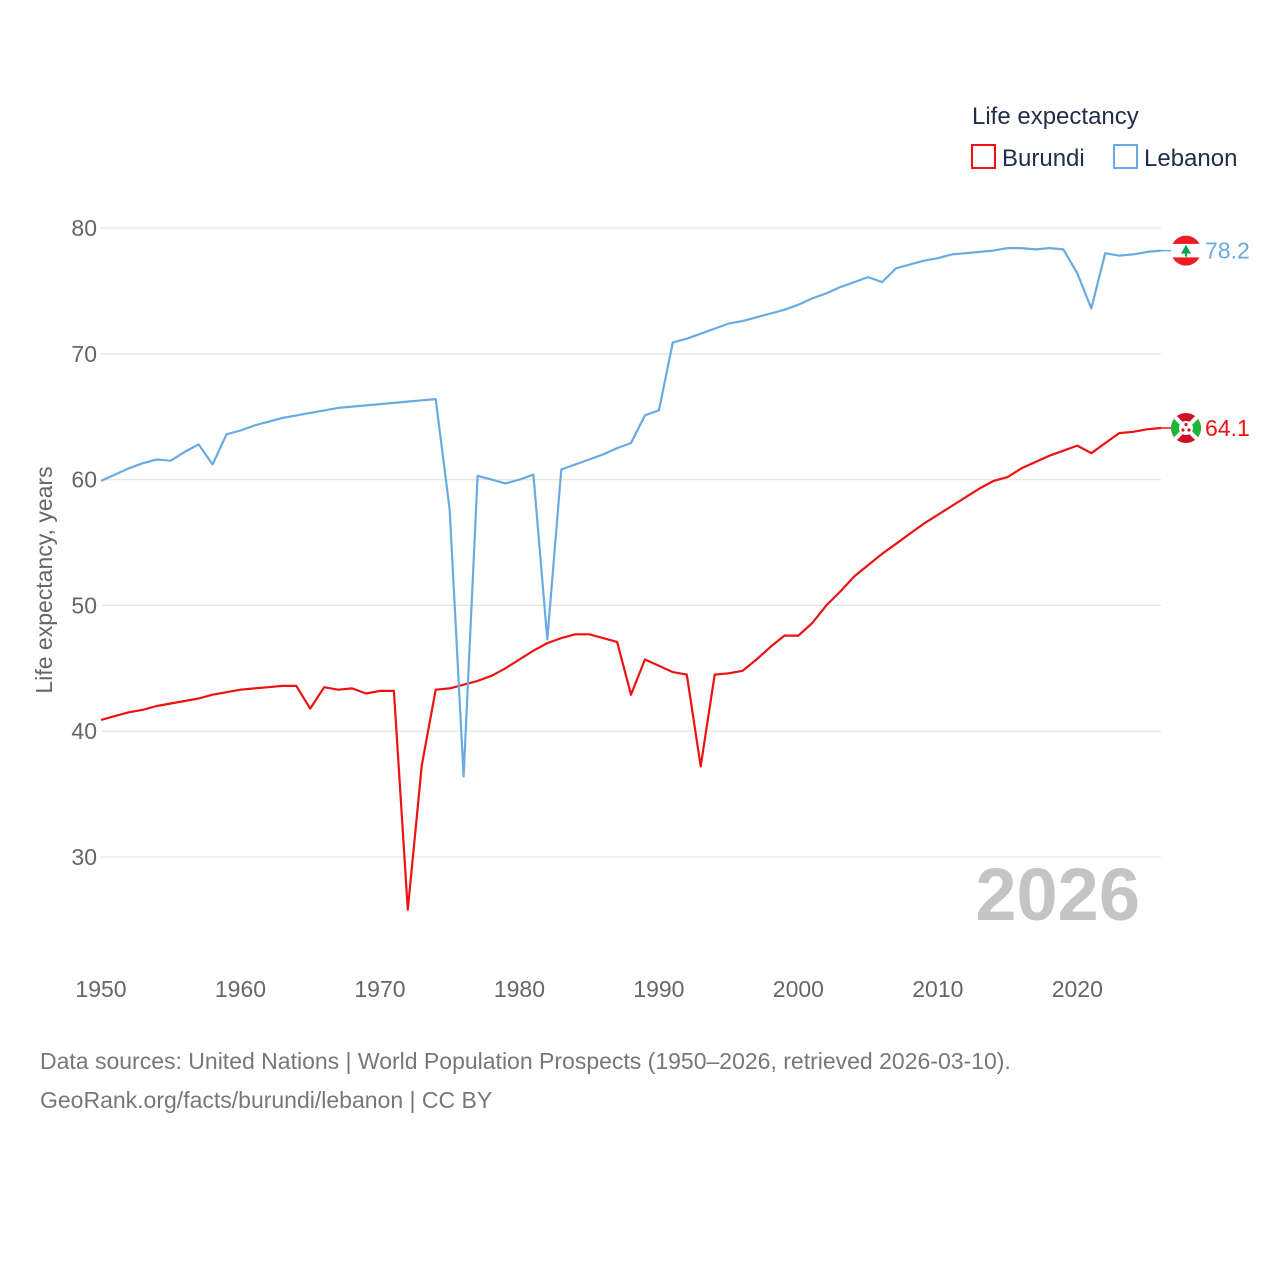 This screenshot has width=1280, height=1280. I want to click on current-year-watermark: 2026, so click(1057, 894).